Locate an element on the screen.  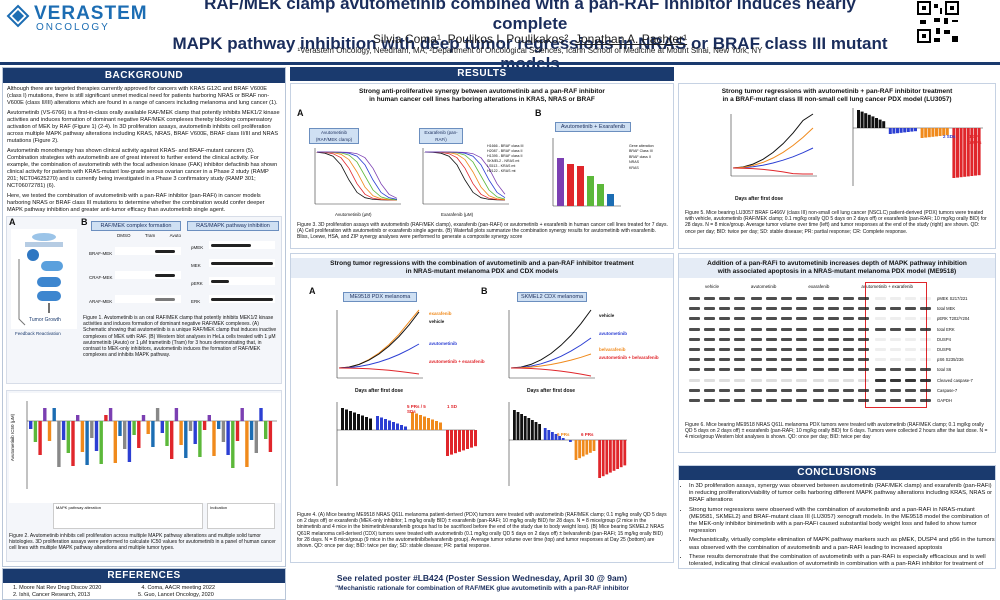
fig6-blot-label: total MEK is located at coordinates (946, 309).